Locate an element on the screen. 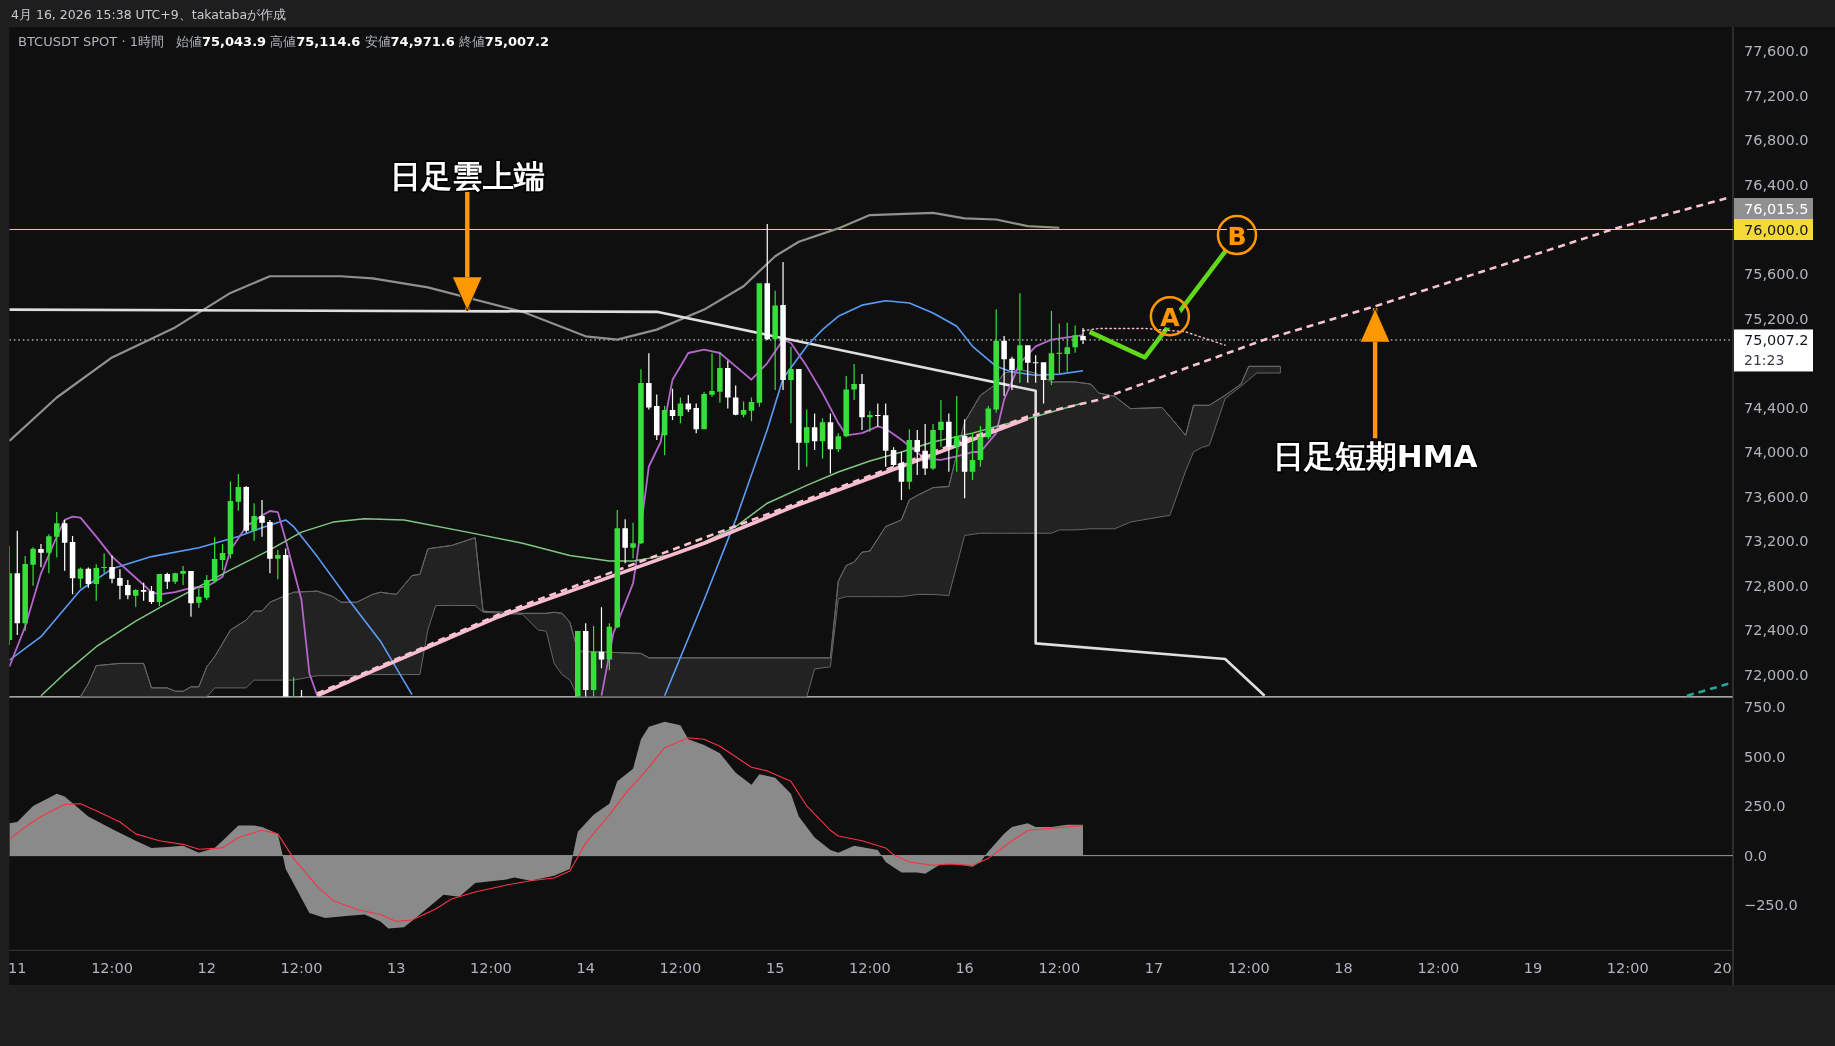 The height and width of the screenshot is (1046, 1835). y-tick-label: 750.0 is located at coordinates (1765, 707).